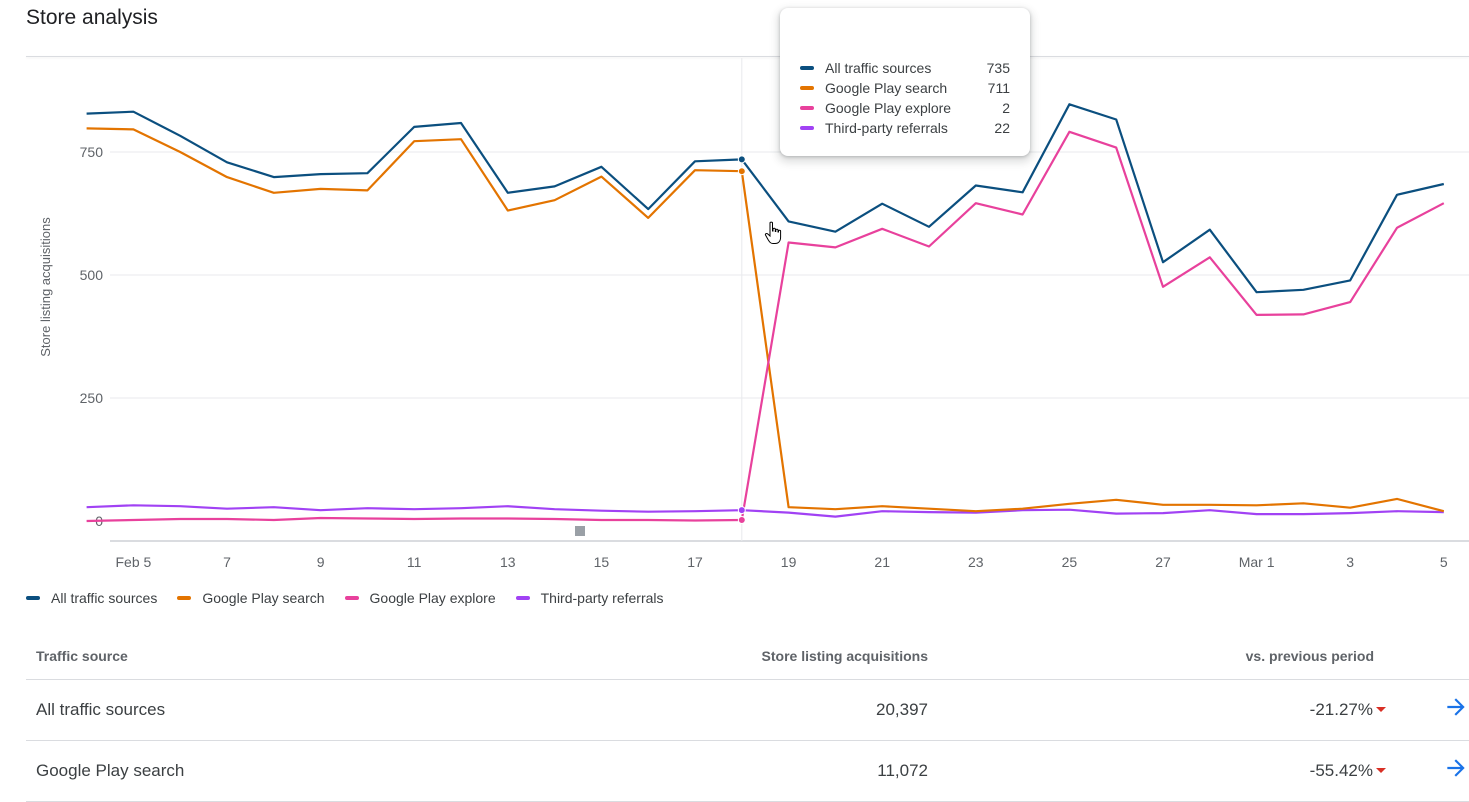 The height and width of the screenshot is (802, 1469). I want to click on row-change: -55.42%, so click(1341, 770).